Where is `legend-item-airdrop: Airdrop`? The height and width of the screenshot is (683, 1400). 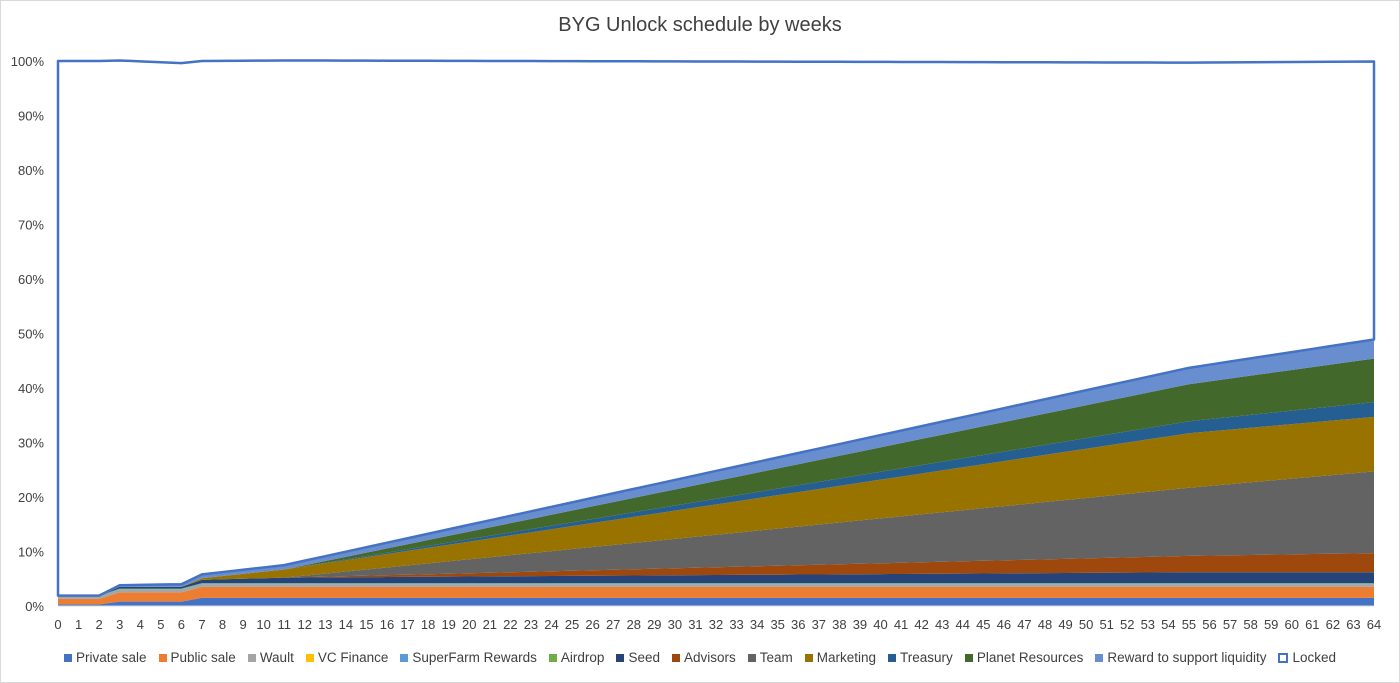 legend-item-airdrop: Airdrop is located at coordinates (576, 657).